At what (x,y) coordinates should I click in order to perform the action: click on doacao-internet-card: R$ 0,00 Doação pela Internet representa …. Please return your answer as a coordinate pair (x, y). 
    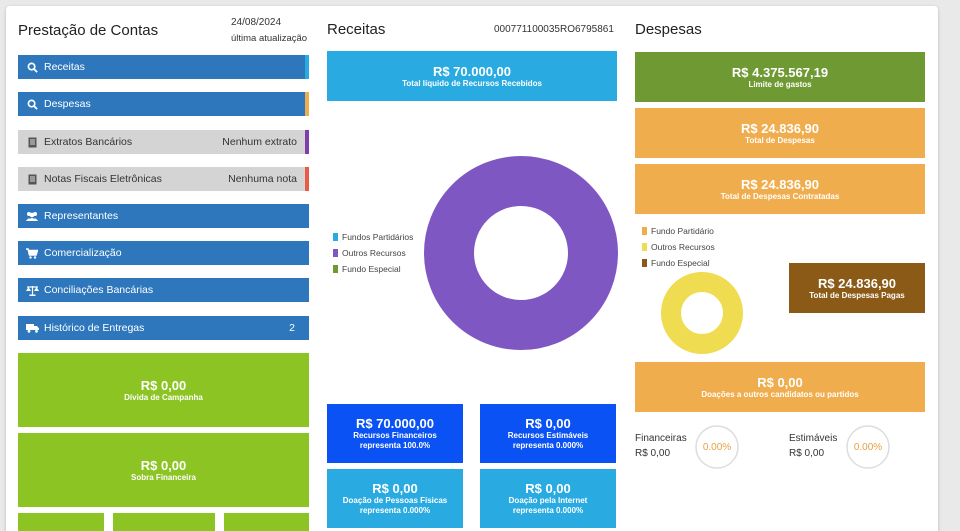
    Looking at the image, I should click on (548, 498).